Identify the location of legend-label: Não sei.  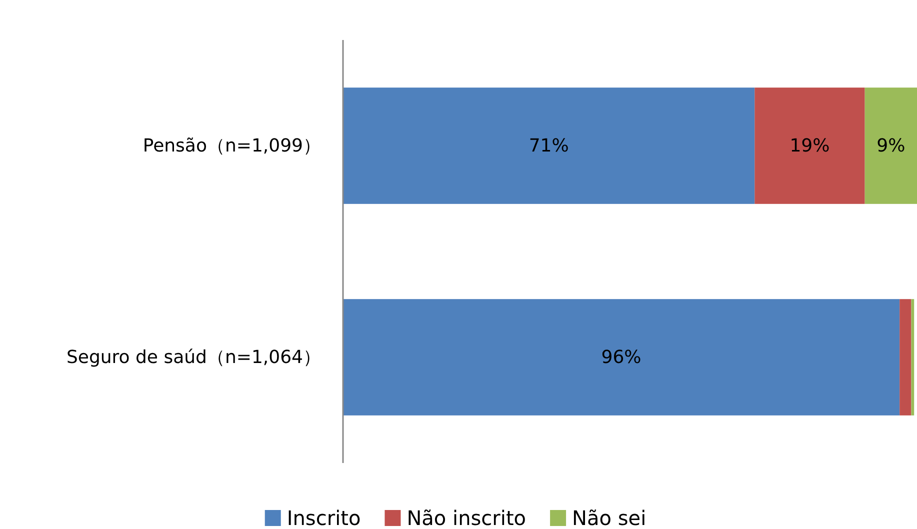
(609, 517).